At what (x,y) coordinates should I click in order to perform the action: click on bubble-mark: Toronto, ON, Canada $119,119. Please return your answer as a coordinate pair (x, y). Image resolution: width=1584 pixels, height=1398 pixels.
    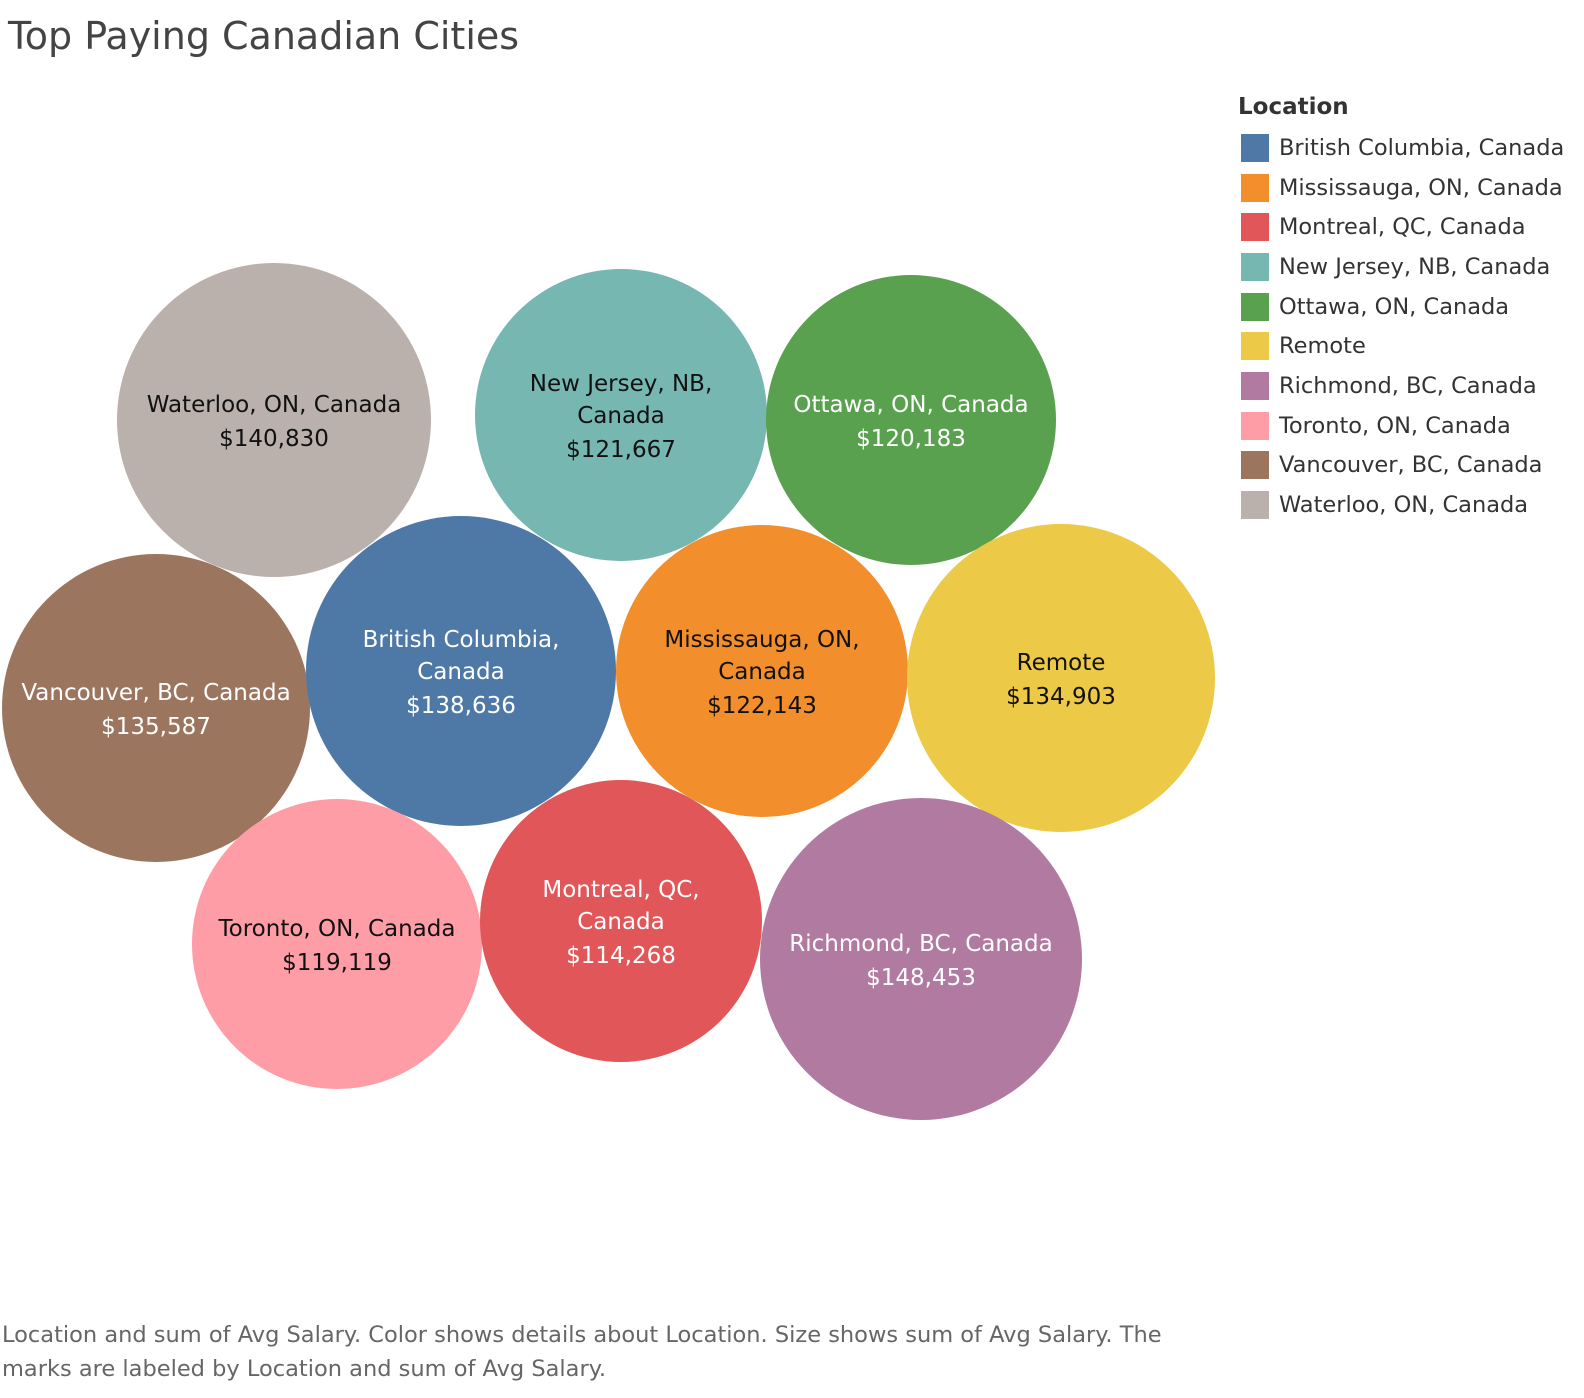
    Looking at the image, I should click on (337, 944).